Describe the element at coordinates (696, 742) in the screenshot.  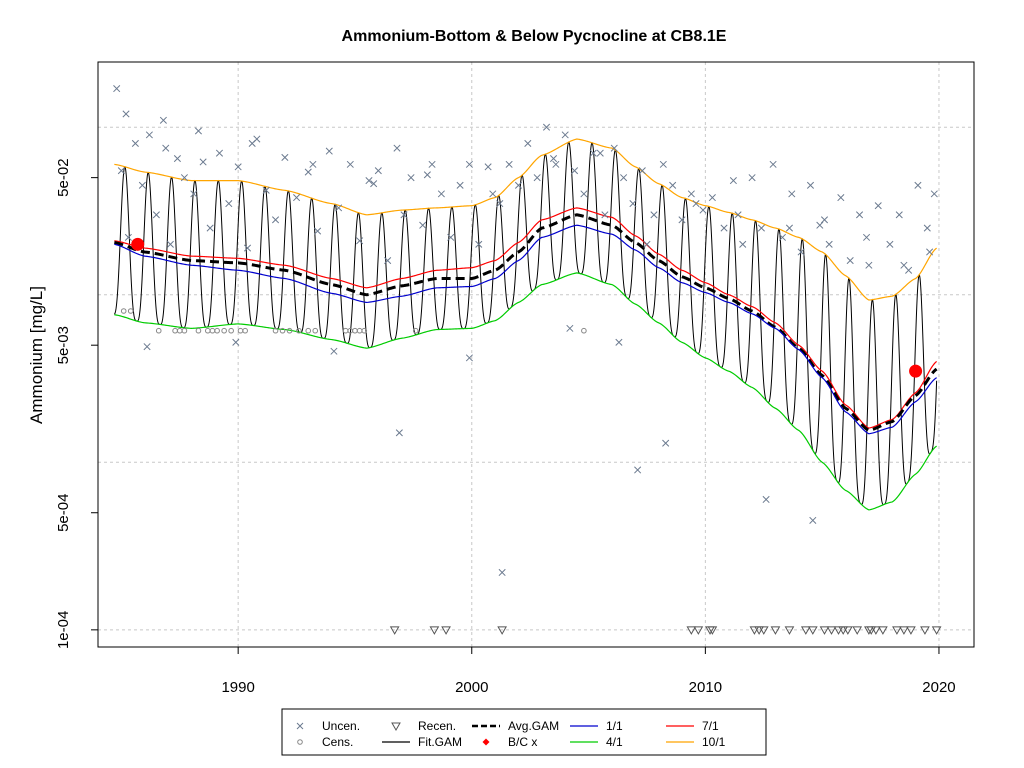
I see `legend-entry: 10/1` at that location.